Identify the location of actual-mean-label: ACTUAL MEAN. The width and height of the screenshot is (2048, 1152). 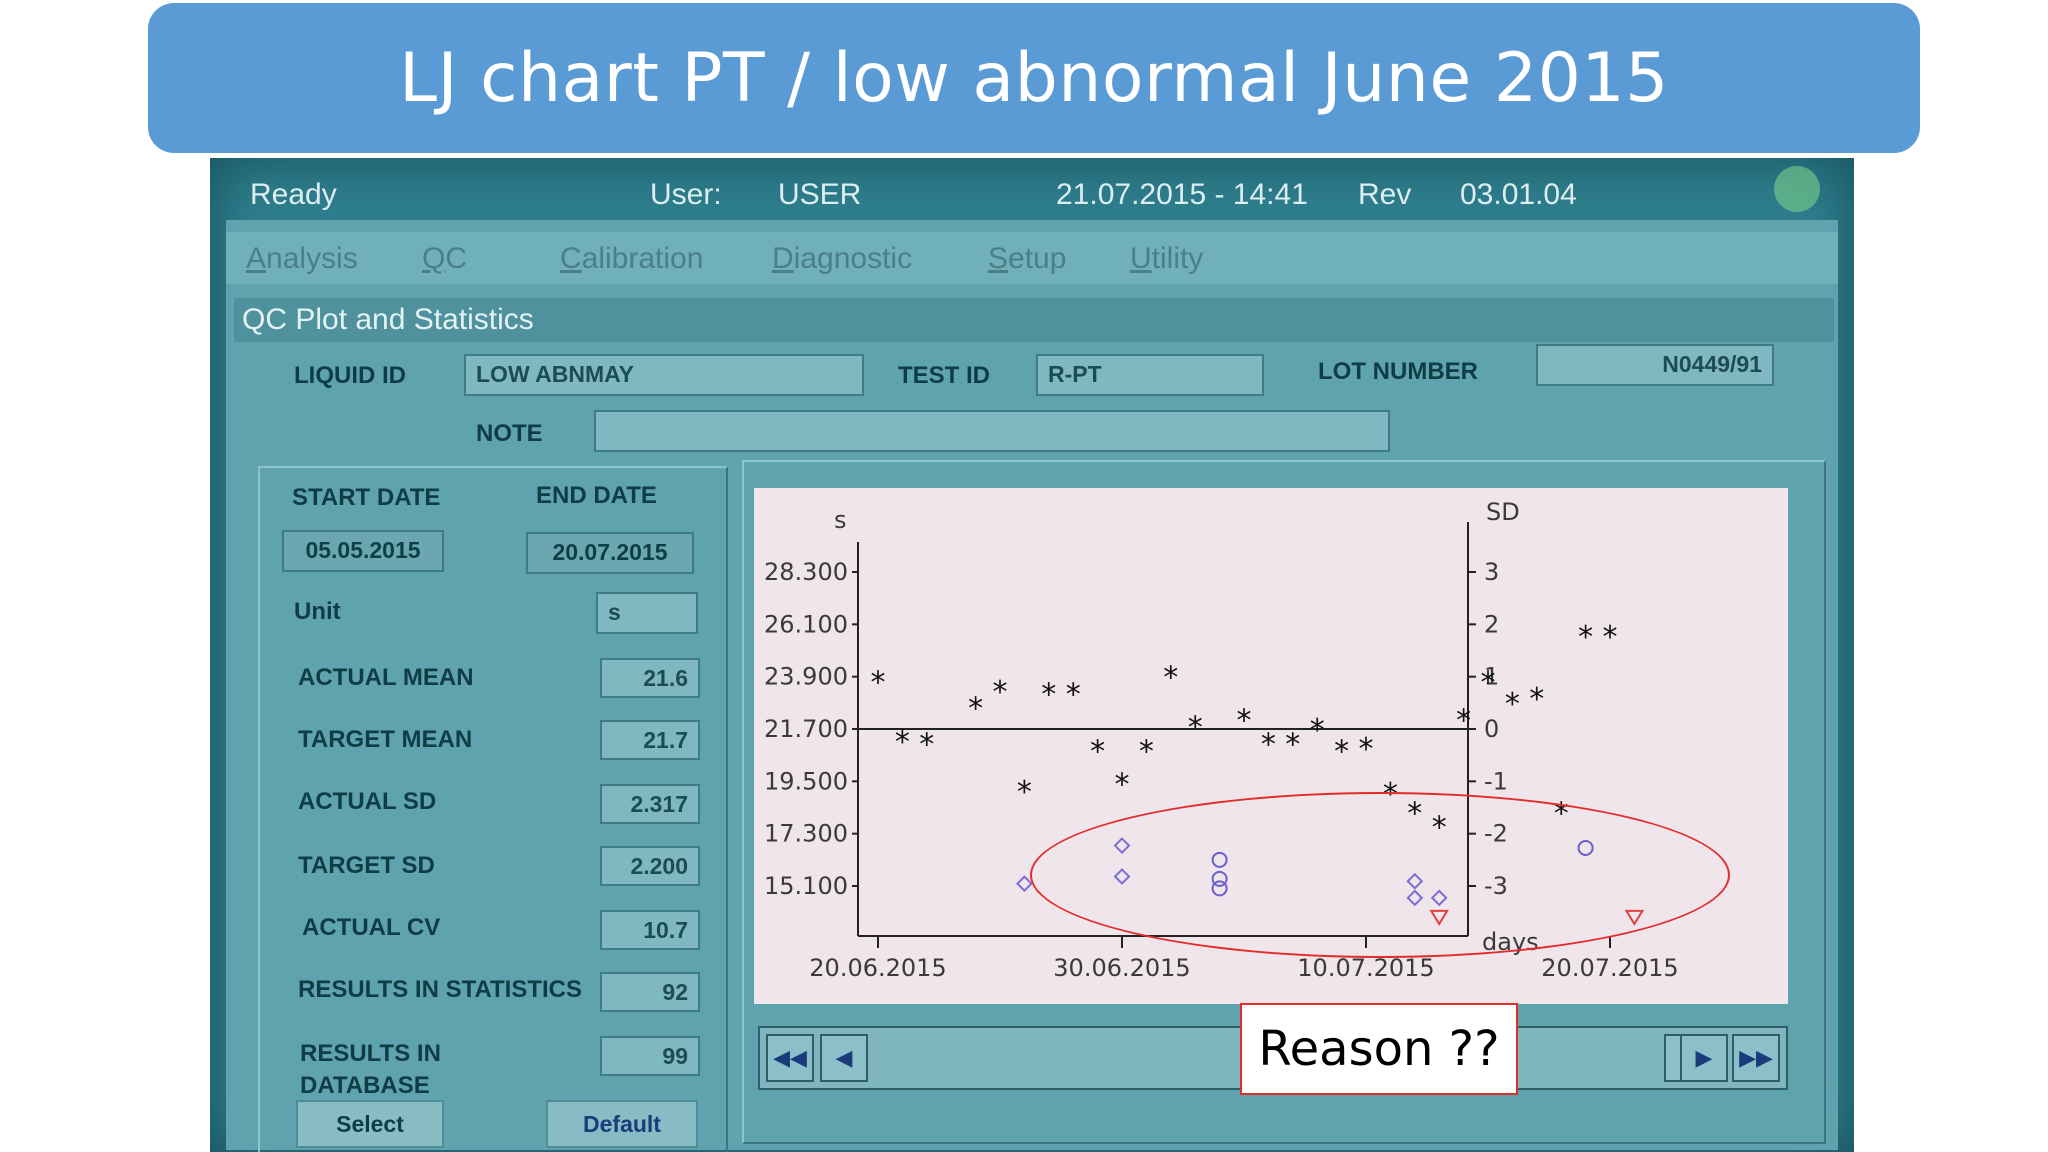
(386, 677).